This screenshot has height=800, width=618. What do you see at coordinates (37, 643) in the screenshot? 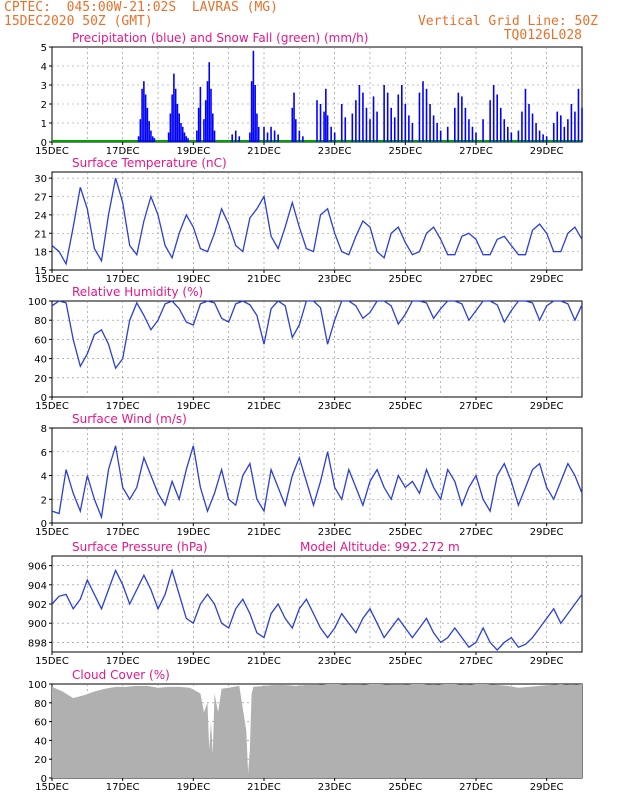
I see `y-tick-label: 898` at bounding box center [37, 643].